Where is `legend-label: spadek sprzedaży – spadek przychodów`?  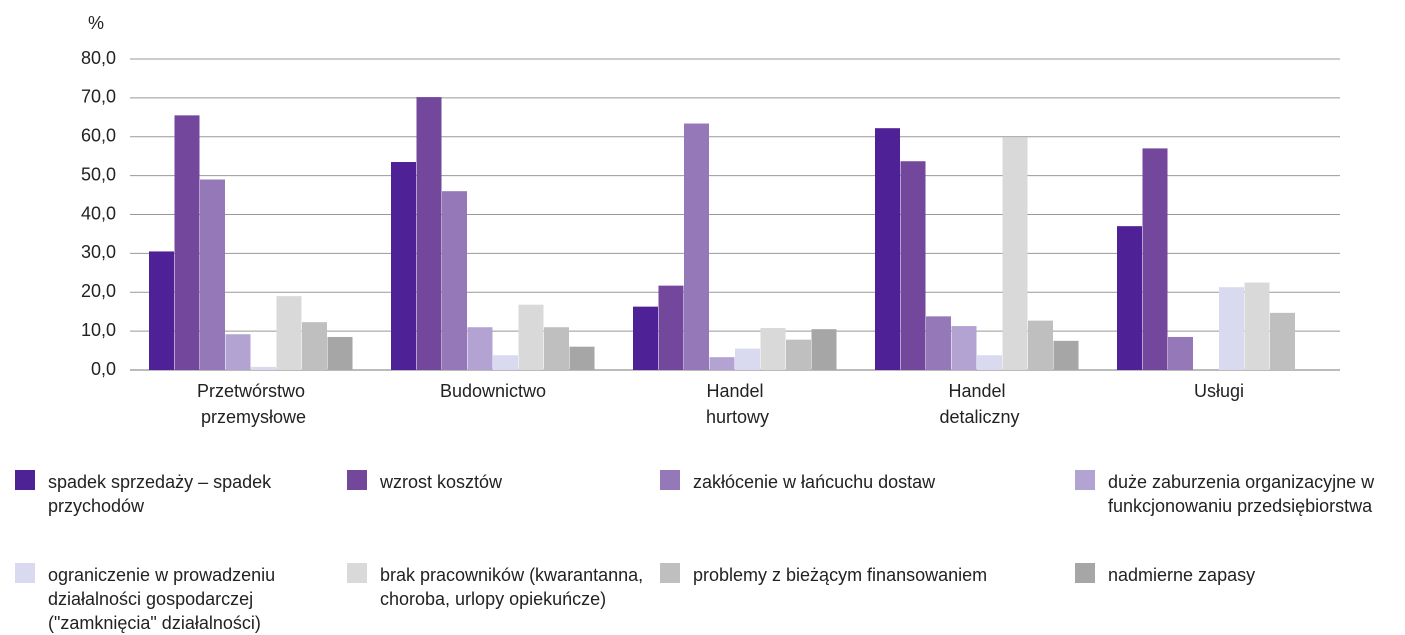
legend-label: spadek sprzedaży – spadek przychodów is located at coordinates (160, 494).